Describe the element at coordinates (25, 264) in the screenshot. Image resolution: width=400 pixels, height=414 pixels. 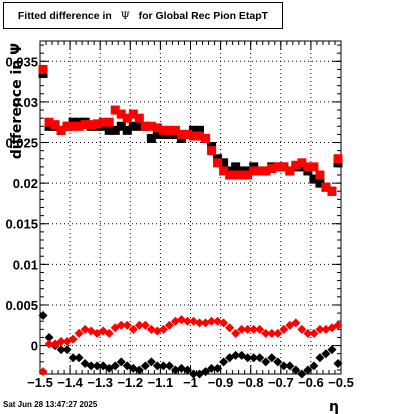
I see `y-tick-label: 0.01` at that location.